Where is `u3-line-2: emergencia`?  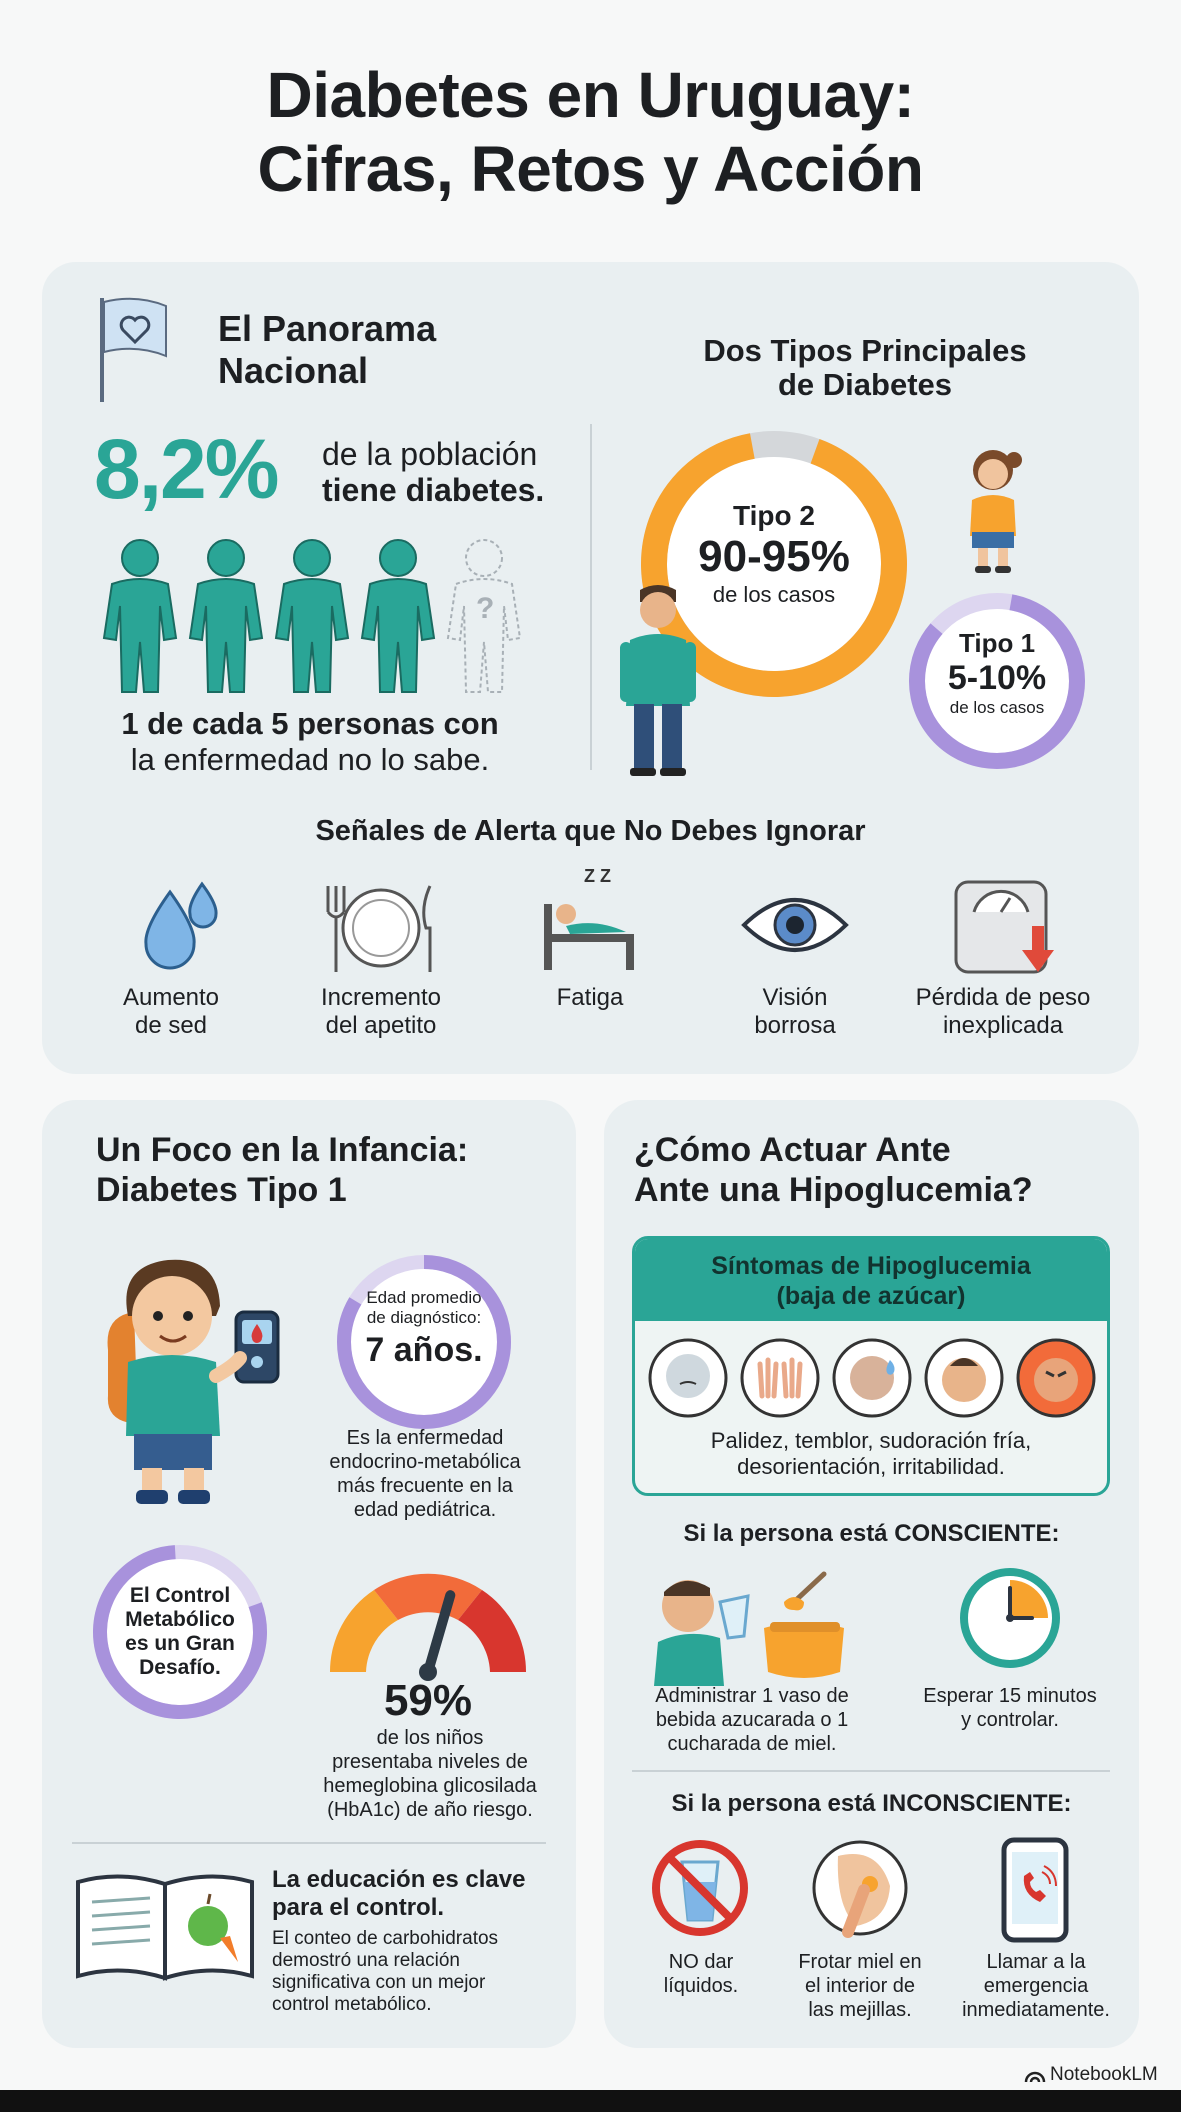
u3-line-2: emergencia is located at coordinates (1036, 1986).